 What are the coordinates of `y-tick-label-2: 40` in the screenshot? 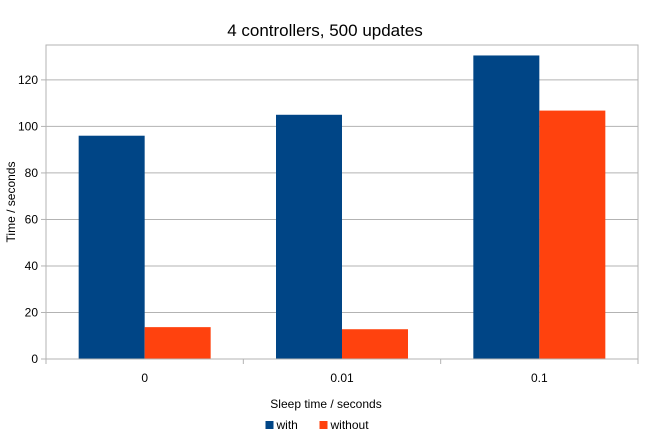 It's located at (32, 266).